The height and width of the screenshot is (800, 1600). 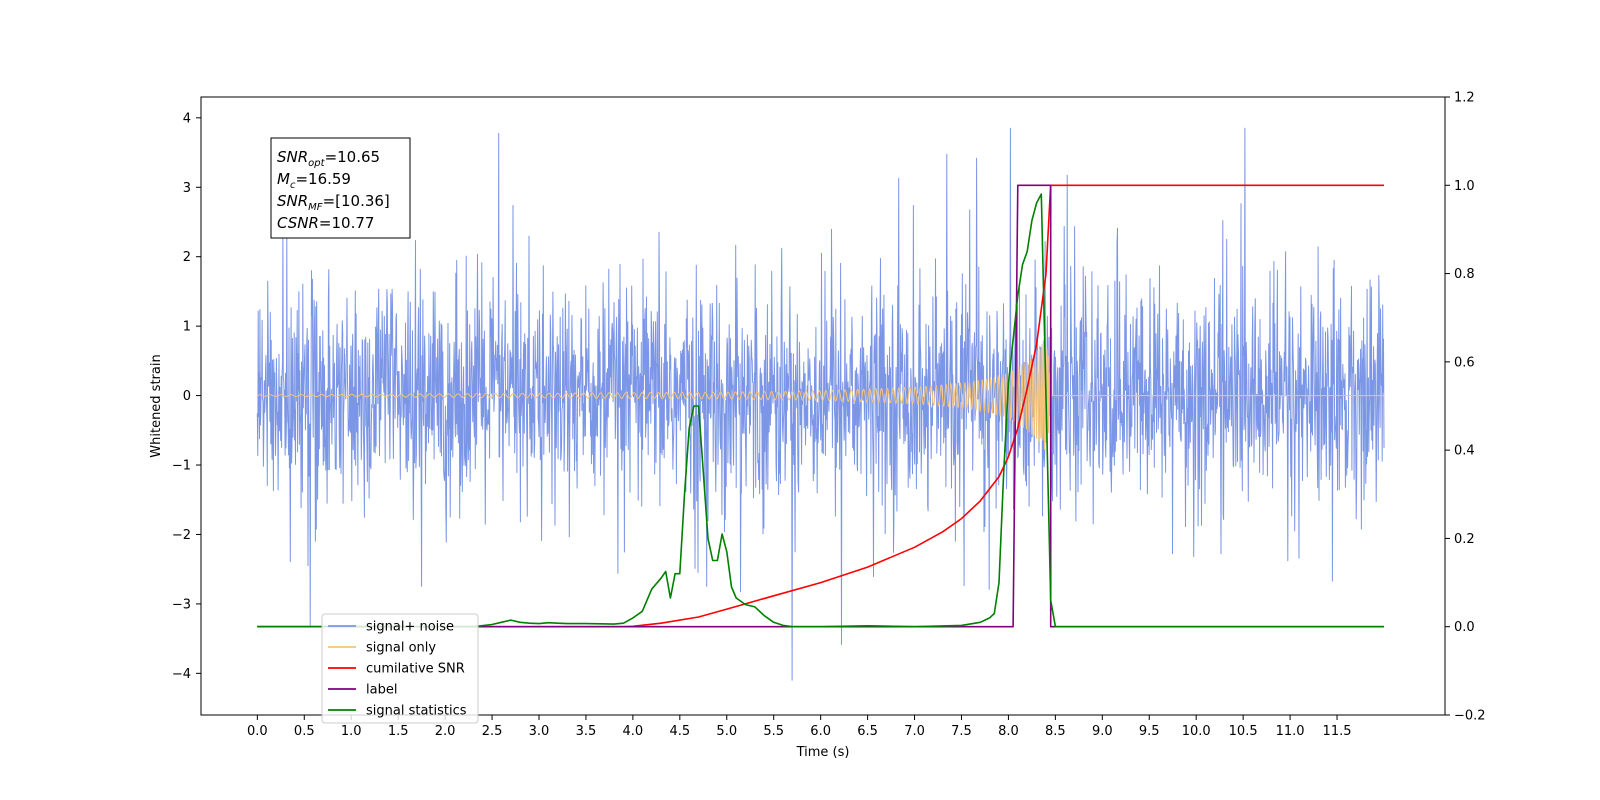 I want to click on y-left-tick-label: 0, so click(x=187, y=396).